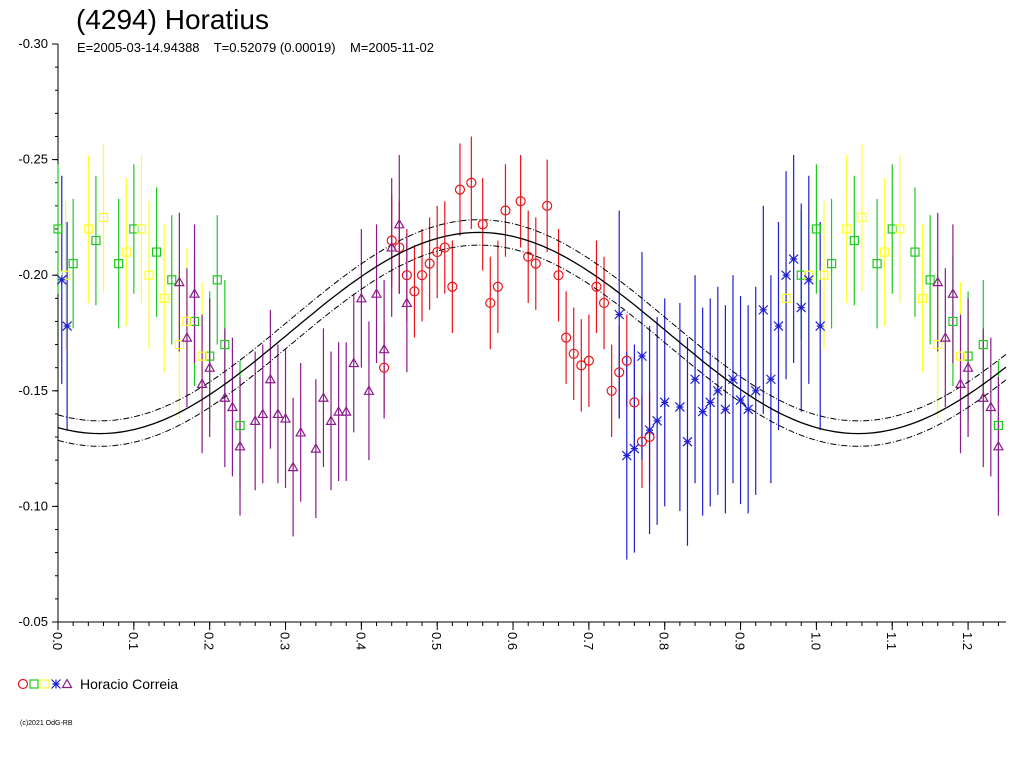  I want to click on x-tick-label: 0.6, so click(512, 641).